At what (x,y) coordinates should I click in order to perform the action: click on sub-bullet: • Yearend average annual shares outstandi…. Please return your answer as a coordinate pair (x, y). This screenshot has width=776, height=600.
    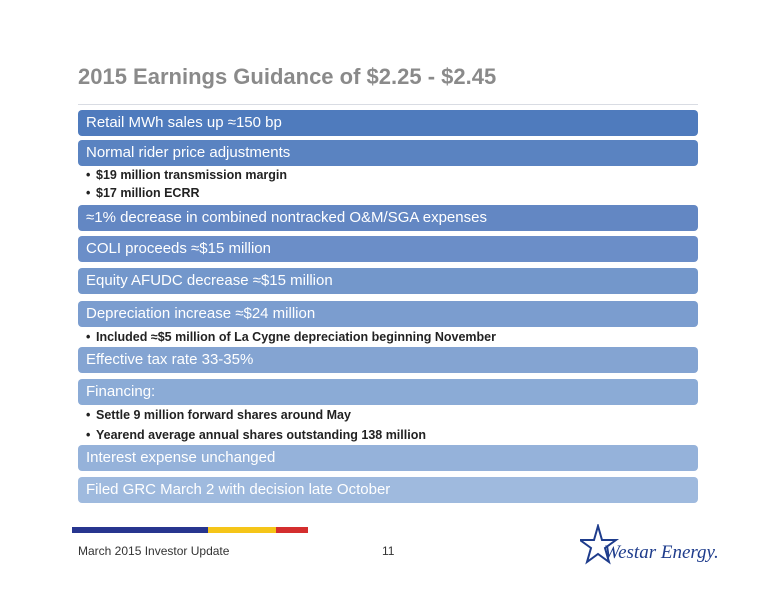
    Looking at the image, I should click on (256, 435).